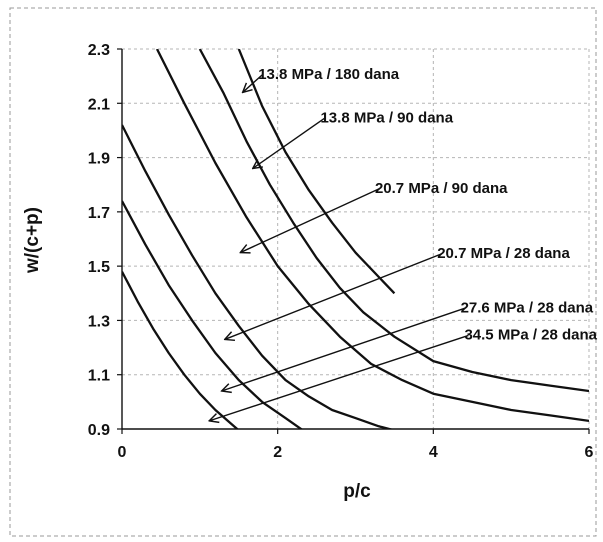 This screenshot has height=542, width=603. What do you see at coordinates (530, 334) in the screenshot?
I see `annotation-label-5: 34.5 MPa / 28 dana` at bounding box center [530, 334].